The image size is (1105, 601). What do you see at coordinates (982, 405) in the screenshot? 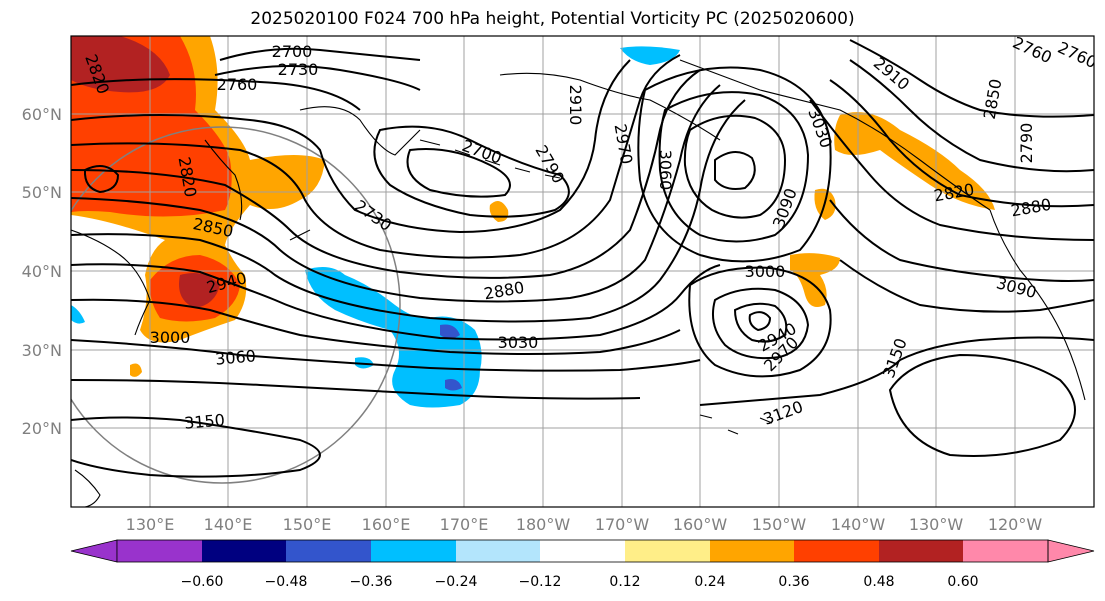
I see `contour-high-east` at bounding box center [982, 405].